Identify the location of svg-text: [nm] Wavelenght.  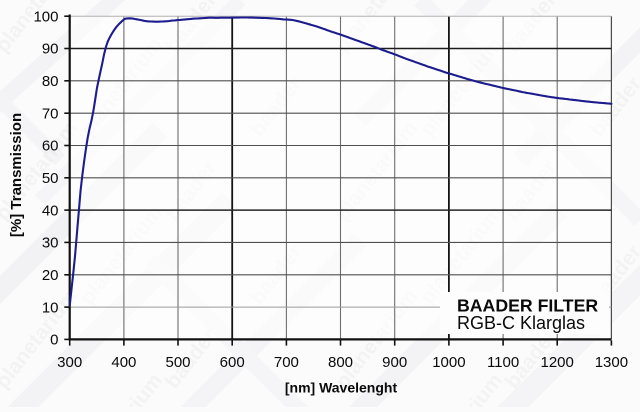
(341, 388).